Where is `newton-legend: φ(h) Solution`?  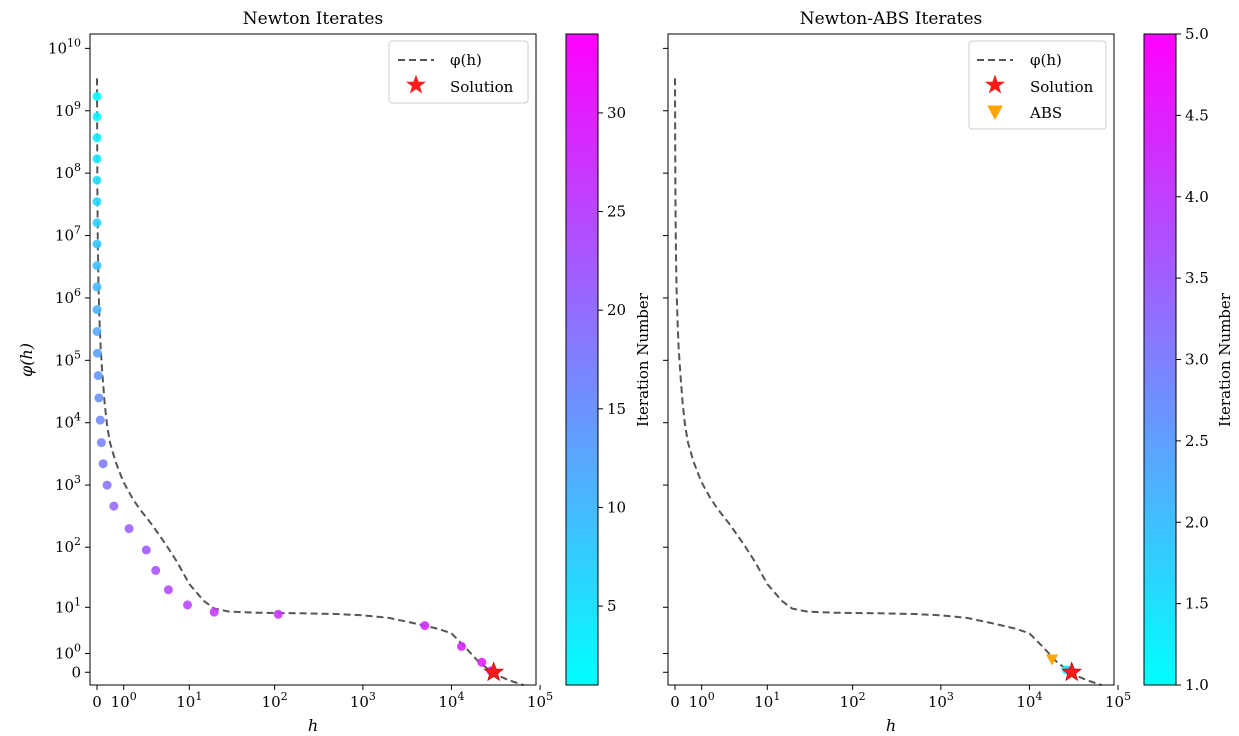 newton-legend: φ(h) Solution is located at coordinates (458, 72).